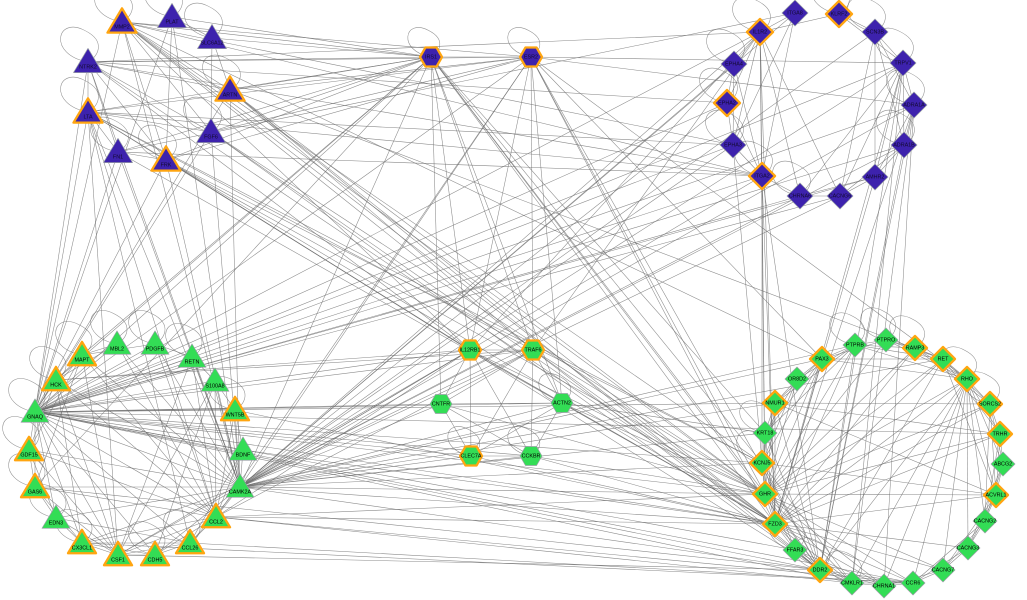 The image size is (1027, 600). Describe the element at coordinates (190, 541) in the screenshot. I see `graph-node-ccl26` at that location.